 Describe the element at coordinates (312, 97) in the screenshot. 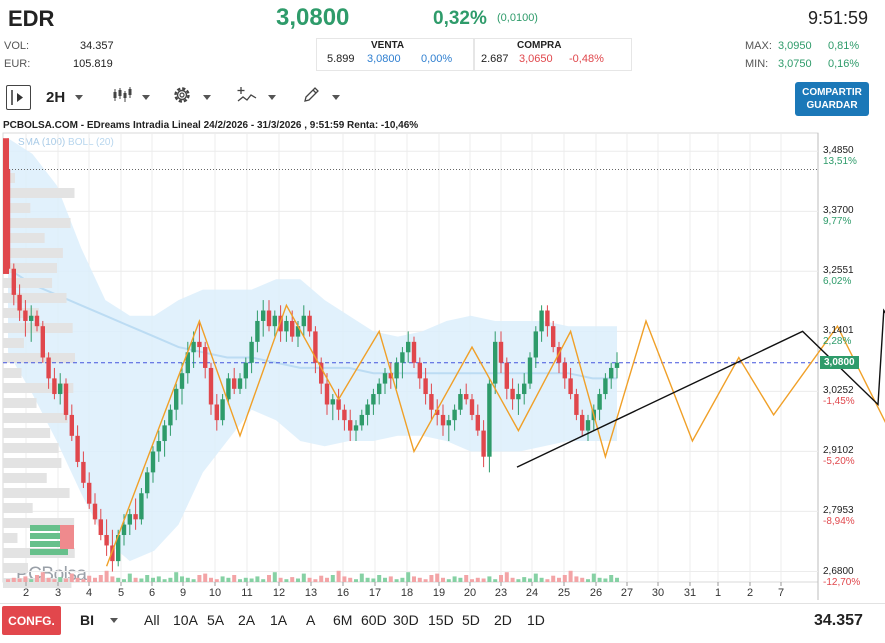

I see `drawing-pencil-icon` at that location.